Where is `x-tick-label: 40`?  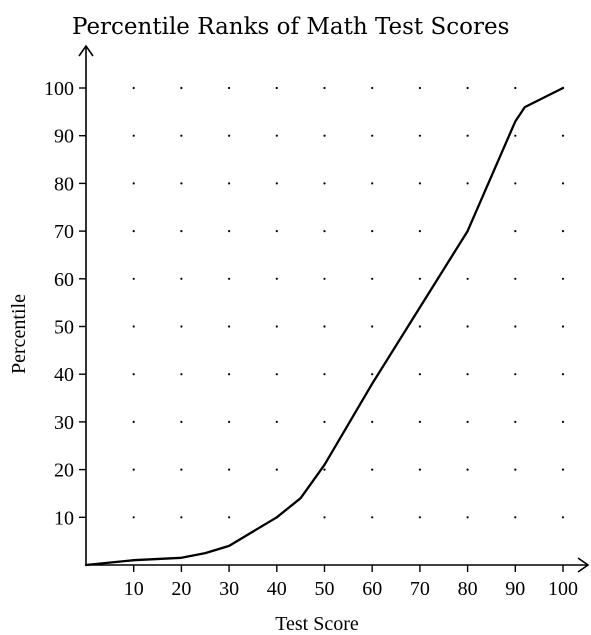
x-tick-label: 40 is located at coordinates (277, 589).